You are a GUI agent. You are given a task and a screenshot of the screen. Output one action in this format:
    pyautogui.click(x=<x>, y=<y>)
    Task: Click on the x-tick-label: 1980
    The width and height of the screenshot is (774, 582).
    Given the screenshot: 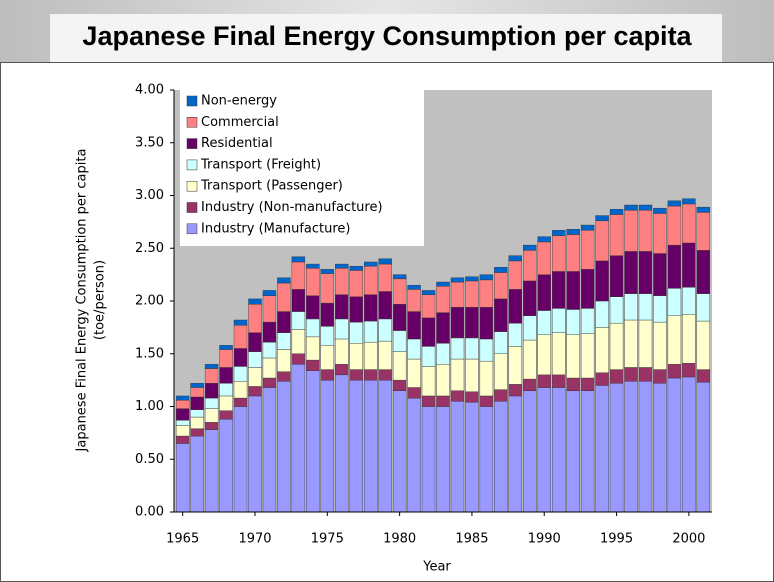 What is the action you would take?
    pyautogui.click(x=399, y=539)
    